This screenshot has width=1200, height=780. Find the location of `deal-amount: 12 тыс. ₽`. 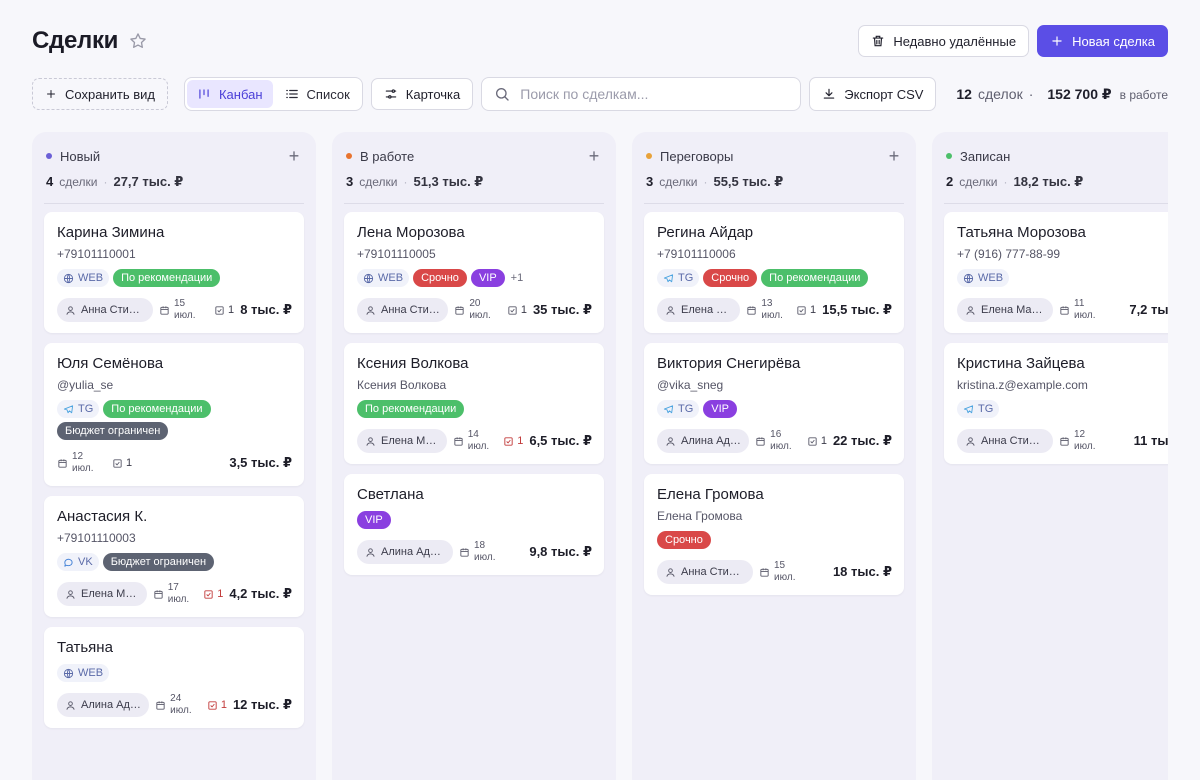

deal-amount: 12 тыс. ₽ is located at coordinates (262, 704).